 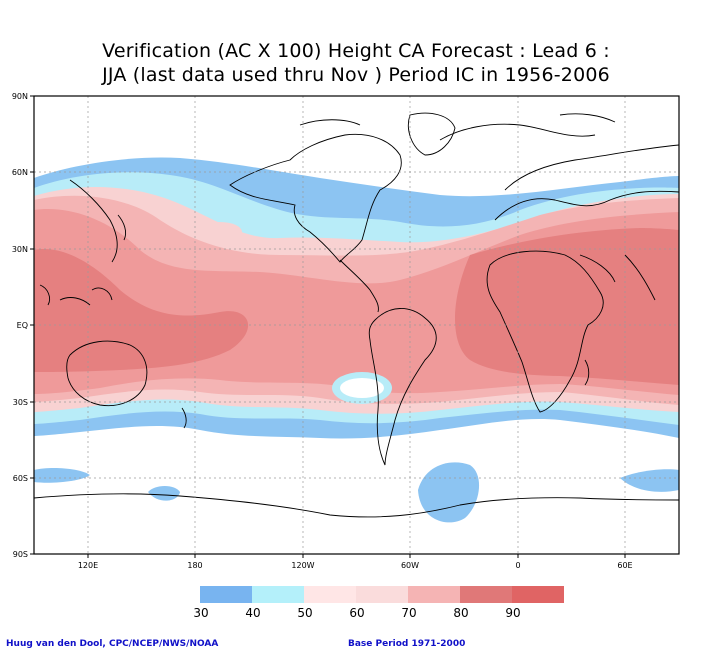 I want to click on lon-label: 120W, so click(x=302, y=565).